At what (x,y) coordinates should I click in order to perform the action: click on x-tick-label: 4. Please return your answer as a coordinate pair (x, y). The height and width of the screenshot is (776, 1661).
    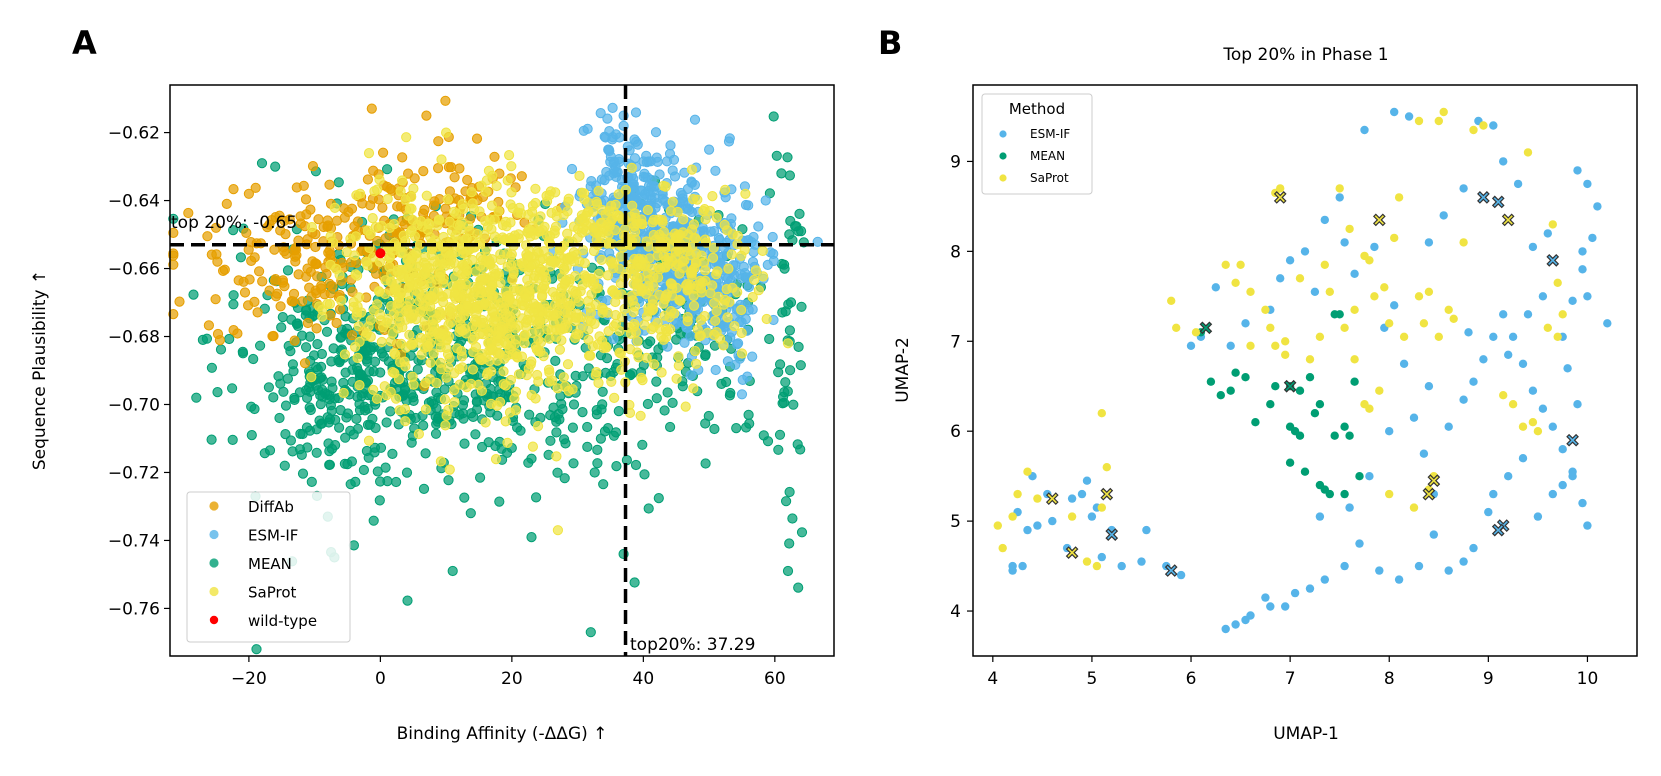
    Looking at the image, I should click on (992, 679).